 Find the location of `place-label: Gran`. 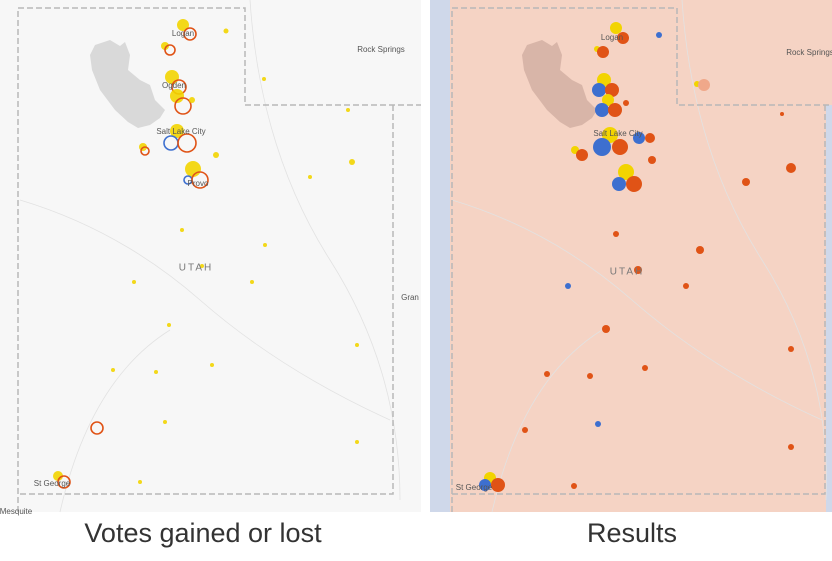

place-label: Gran is located at coordinates (410, 297).